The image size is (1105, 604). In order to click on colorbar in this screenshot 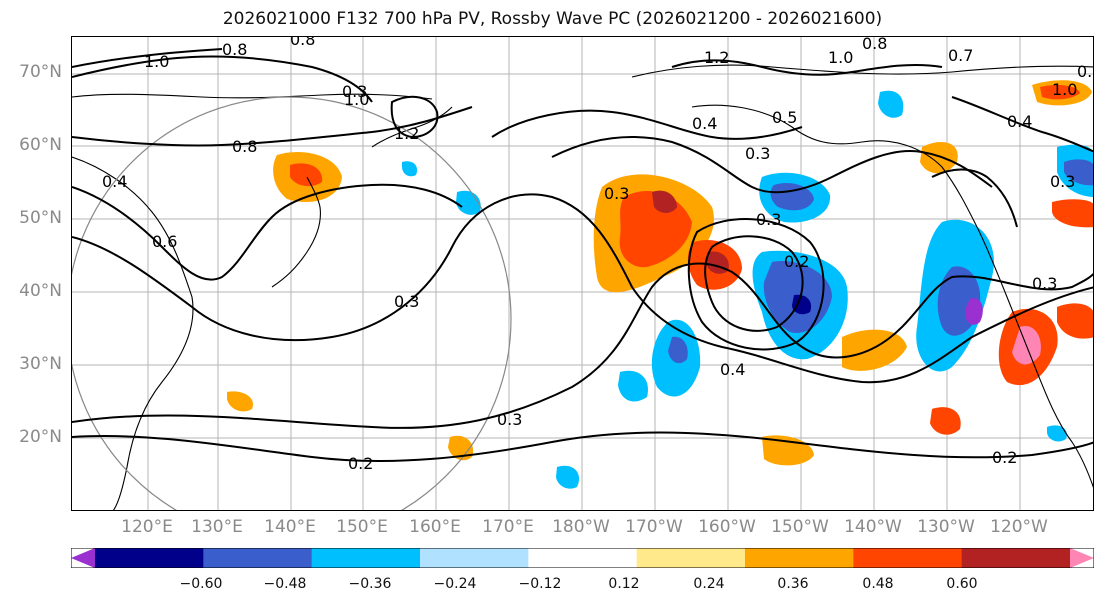, I will do `click(582, 558)`.